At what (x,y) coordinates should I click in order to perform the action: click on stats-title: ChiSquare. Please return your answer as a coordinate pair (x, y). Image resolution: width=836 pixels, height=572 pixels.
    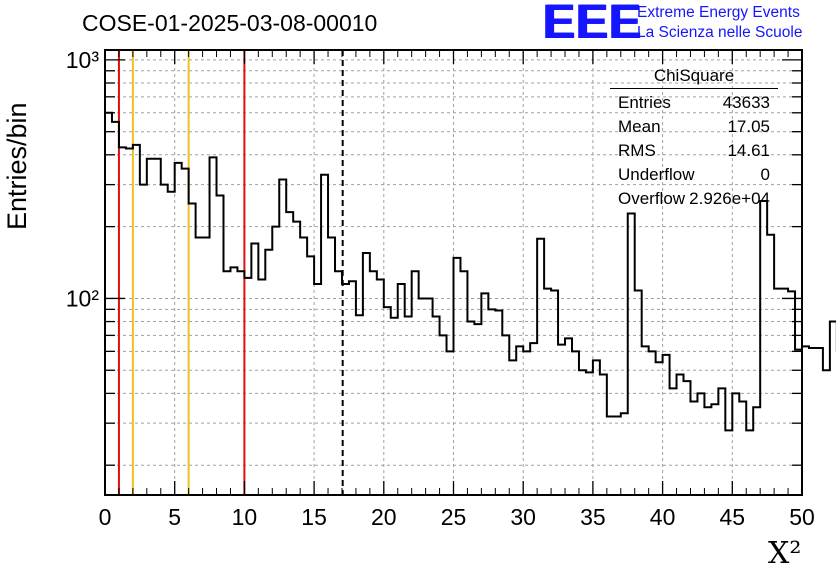
    Looking at the image, I should click on (694, 77).